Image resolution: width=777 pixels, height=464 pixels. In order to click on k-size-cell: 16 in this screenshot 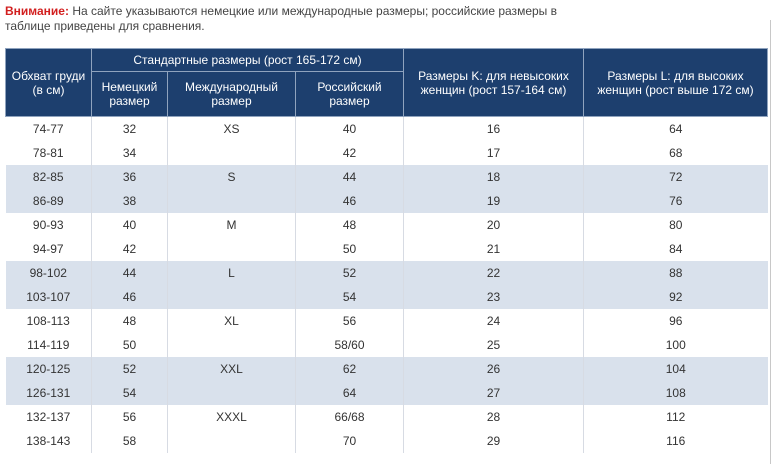, I will do `click(493, 128)`.